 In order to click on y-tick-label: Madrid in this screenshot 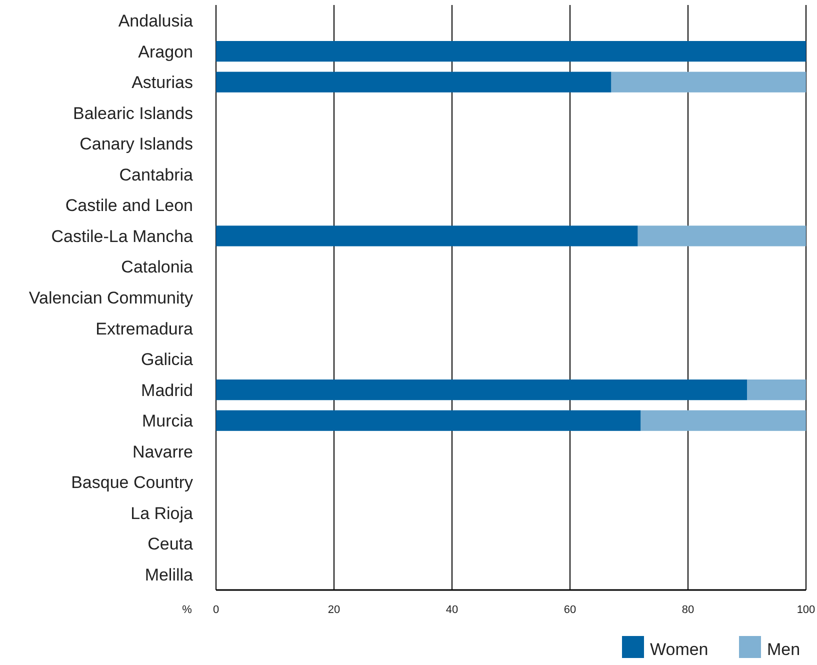, I will do `click(167, 390)`.